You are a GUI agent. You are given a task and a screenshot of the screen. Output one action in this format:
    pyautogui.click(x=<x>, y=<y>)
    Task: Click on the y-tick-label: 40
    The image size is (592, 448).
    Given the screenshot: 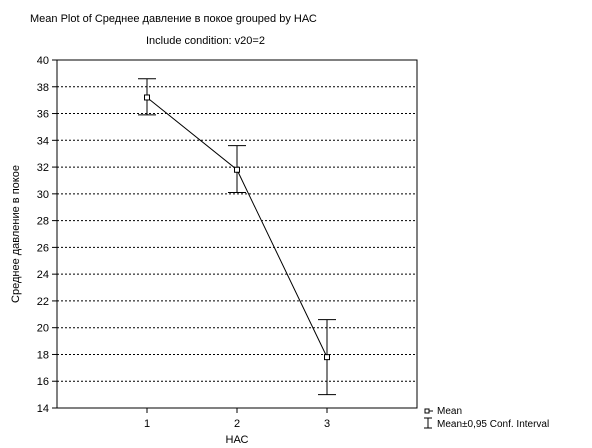 What is the action you would take?
    pyautogui.click(x=43, y=61)
    